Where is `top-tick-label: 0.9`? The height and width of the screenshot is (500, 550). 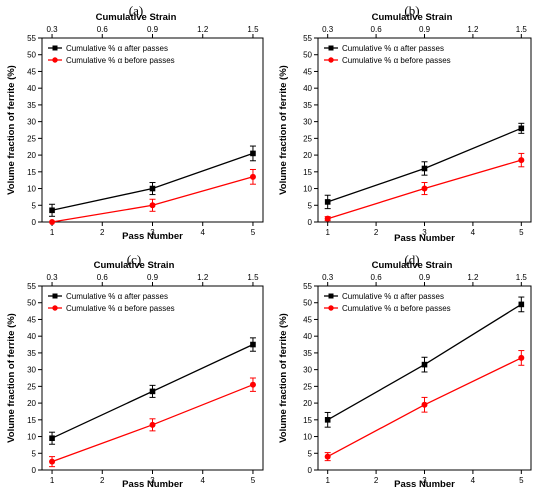
top-tick-label: 0.9 is located at coordinates (153, 277).